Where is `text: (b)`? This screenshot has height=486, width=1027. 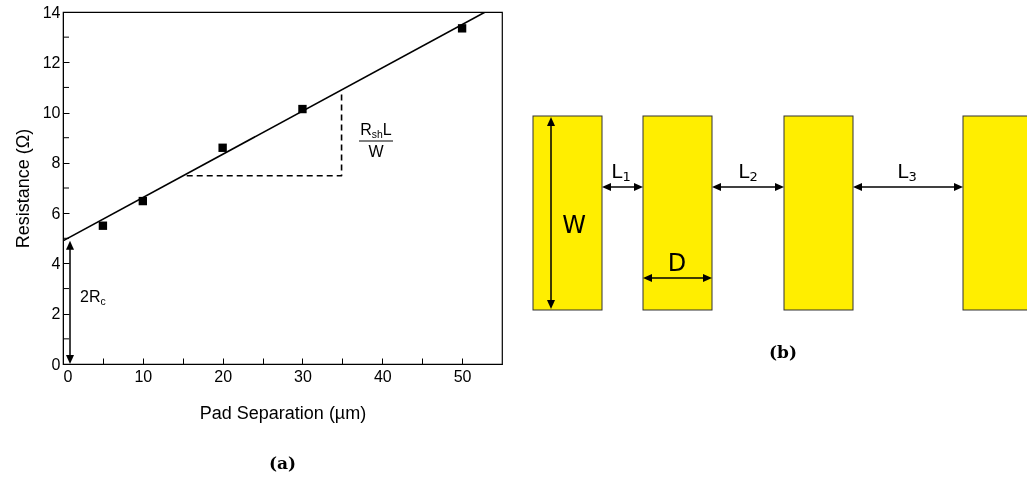 text: (b) is located at coordinates (783, 351).